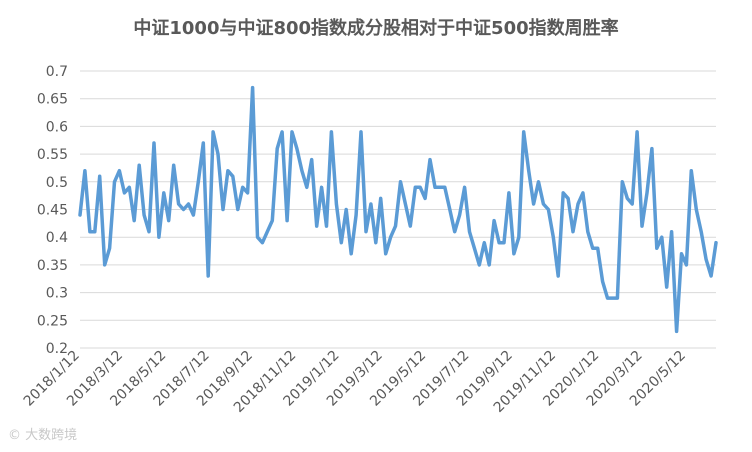 This screenshot has height=452, width=752. I want to click on y-tick-label: 0.3, so click(57, 294).